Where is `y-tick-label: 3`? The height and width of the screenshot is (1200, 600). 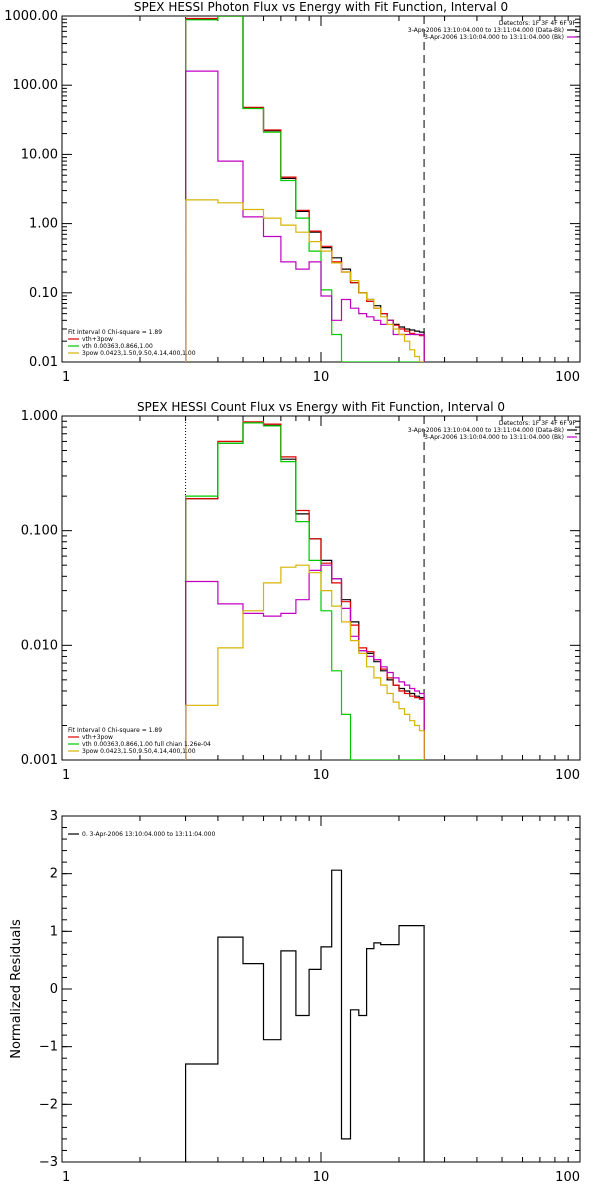
y-tick-label: 3 is located at coordinates (54, 816).